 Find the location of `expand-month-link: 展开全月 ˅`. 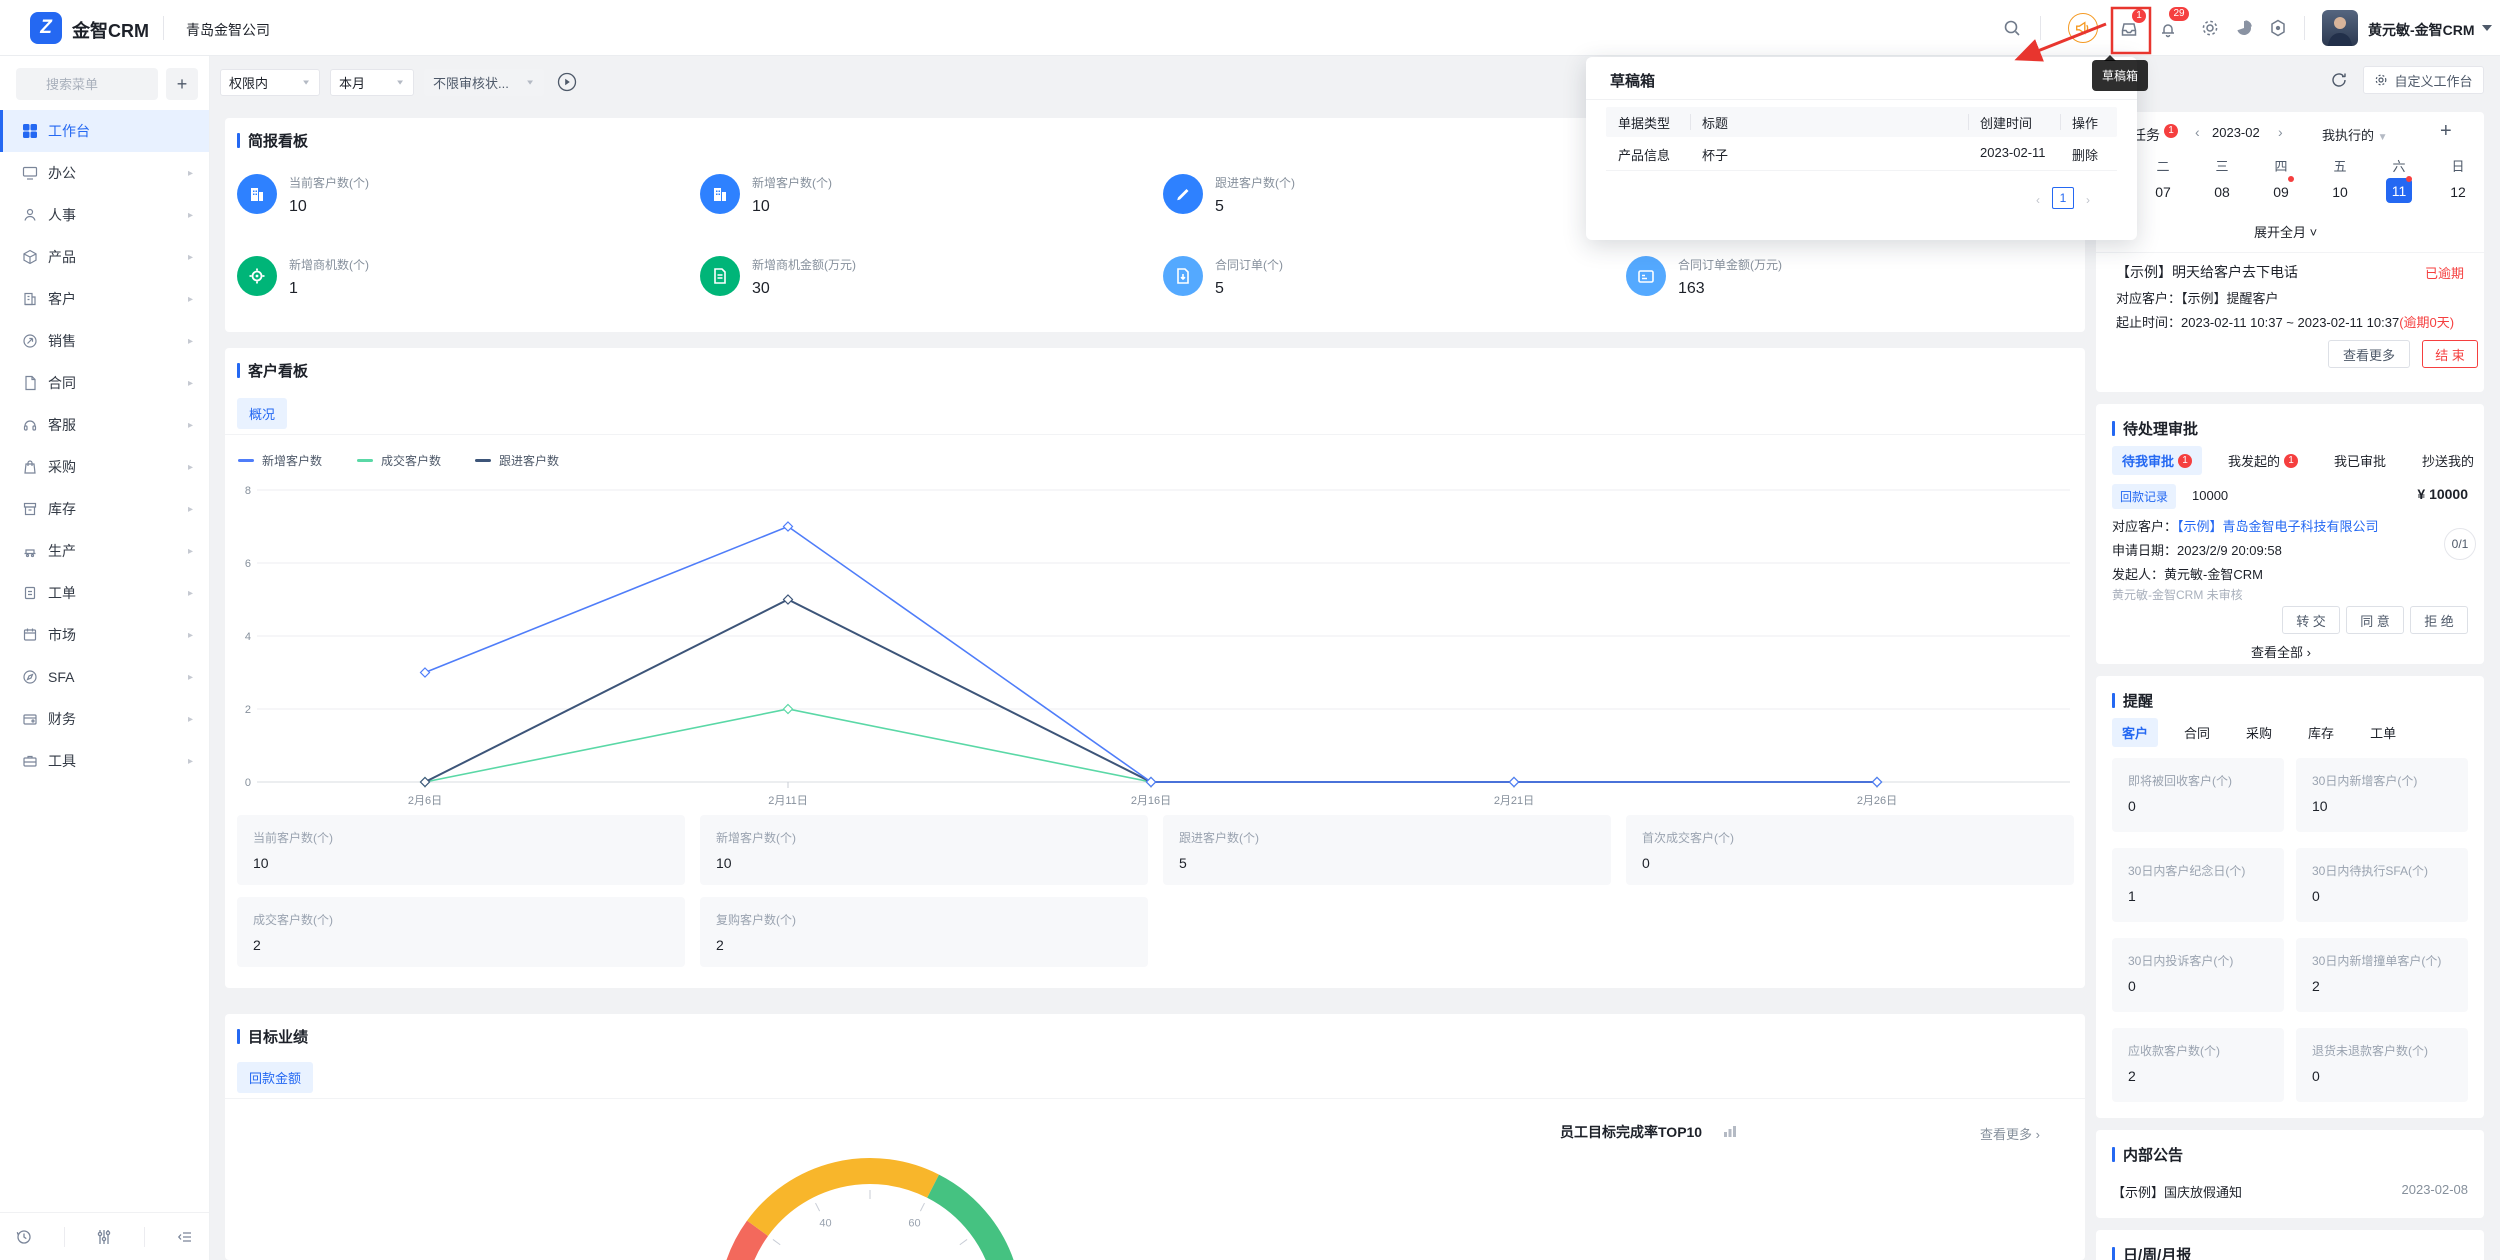

expand-month-link: 展开全月 ˅ is located at coordinates (2286, 232).